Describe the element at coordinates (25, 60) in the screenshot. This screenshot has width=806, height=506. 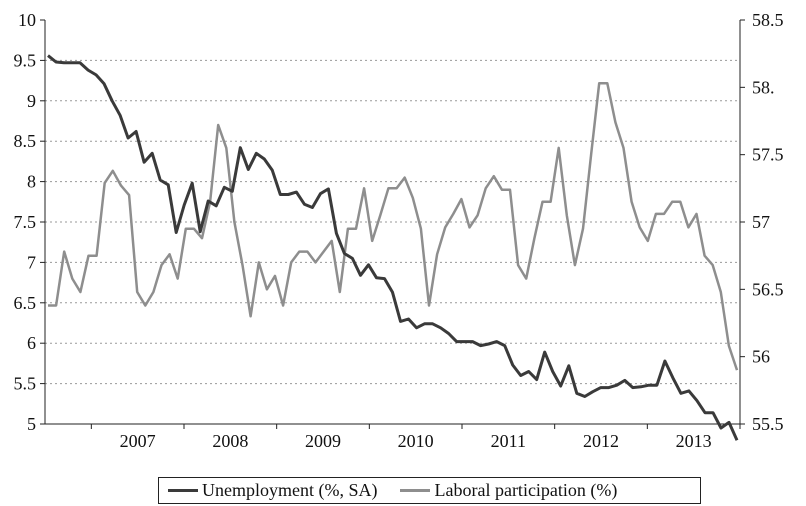
I see `left-tick-label: 9.5` at that location.